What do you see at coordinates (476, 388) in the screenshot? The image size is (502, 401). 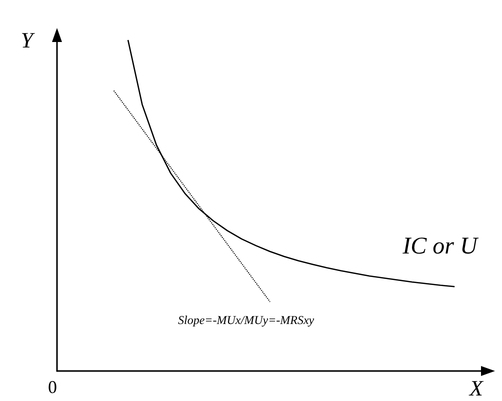 I see `x-axis-title: X` at bounding box center [476, 388].